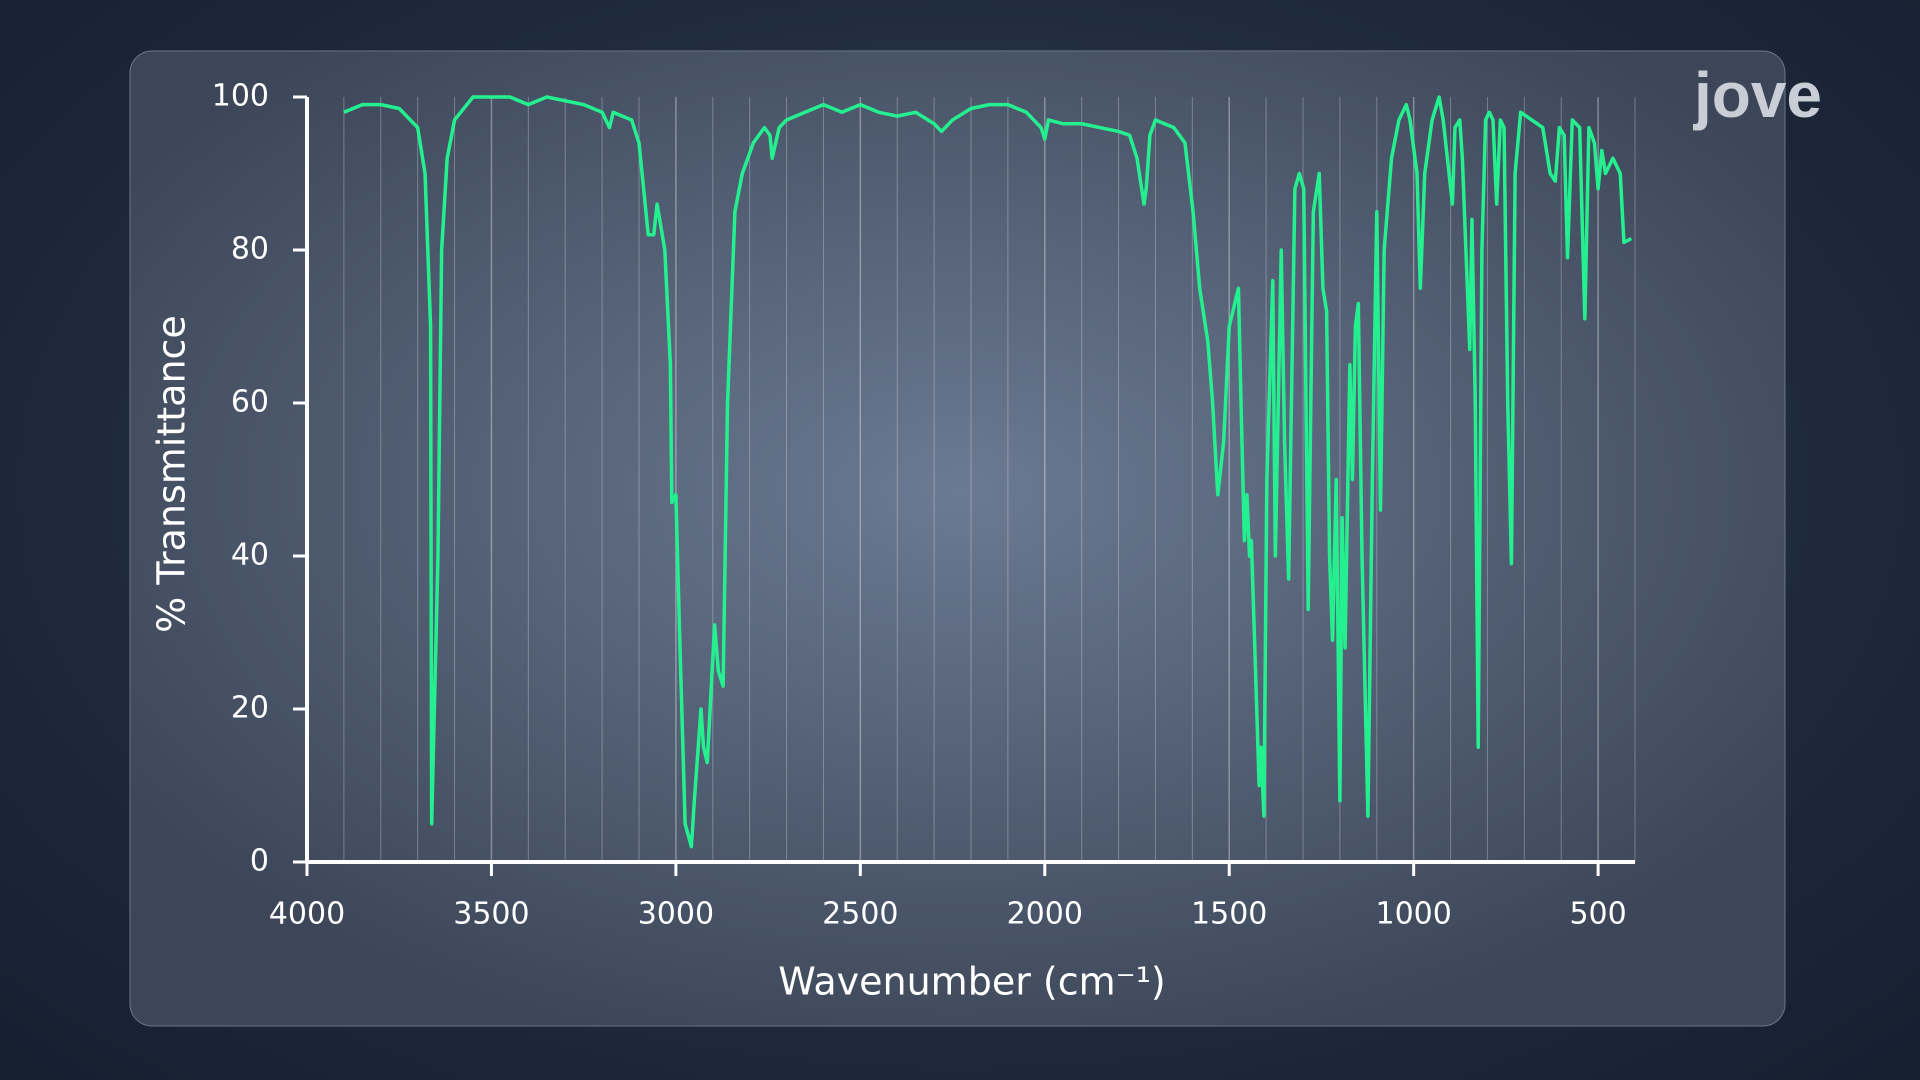 This screenshot has height=1080, width=1920. What do you see at coordinates (250, 402) in the screenshot?
I see `y-tick-label: 60` at bounding box center [250, 402].